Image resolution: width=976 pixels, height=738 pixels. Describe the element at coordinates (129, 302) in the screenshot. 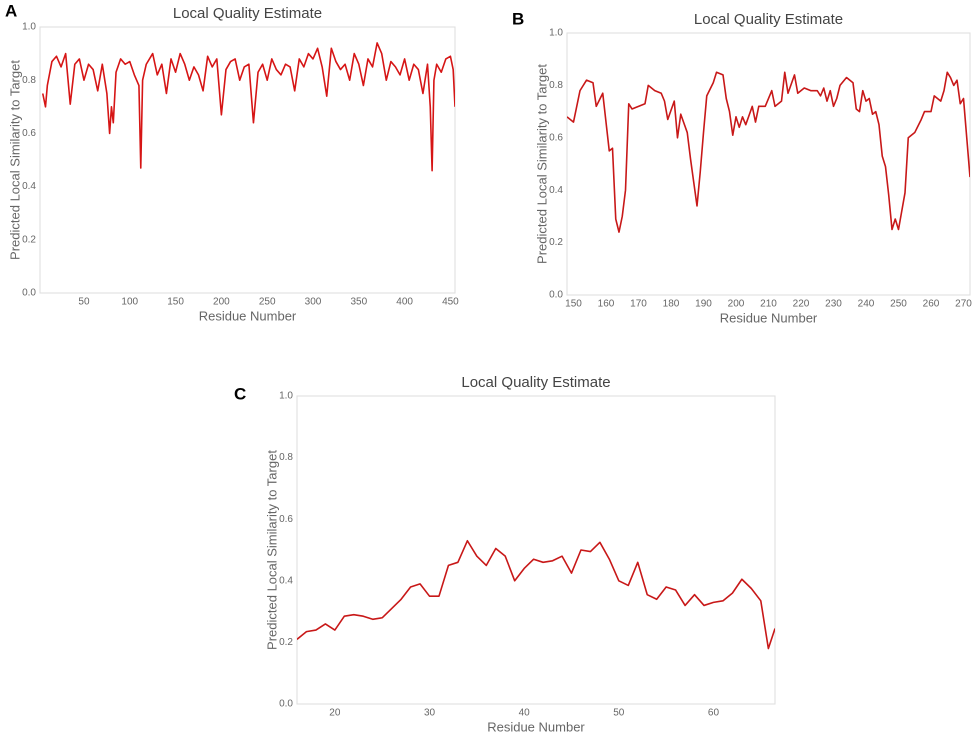

I see `x-tick-label: 100` at that location.